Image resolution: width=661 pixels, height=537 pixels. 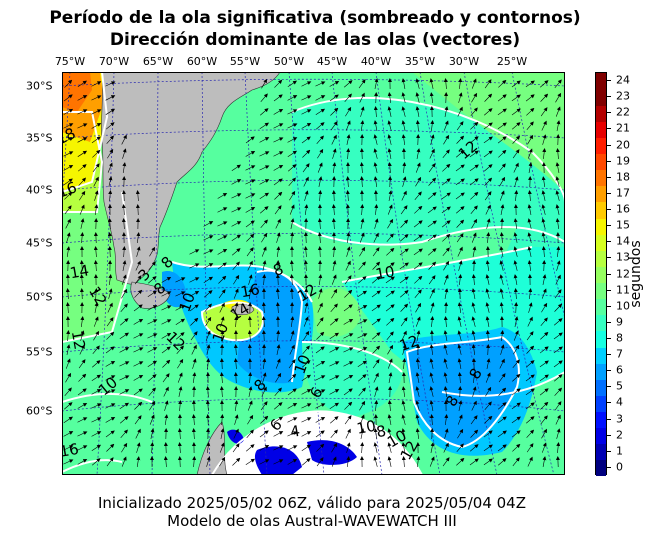 I want to click on colorbar-tick-label: 16, so click(x=623, y=209).